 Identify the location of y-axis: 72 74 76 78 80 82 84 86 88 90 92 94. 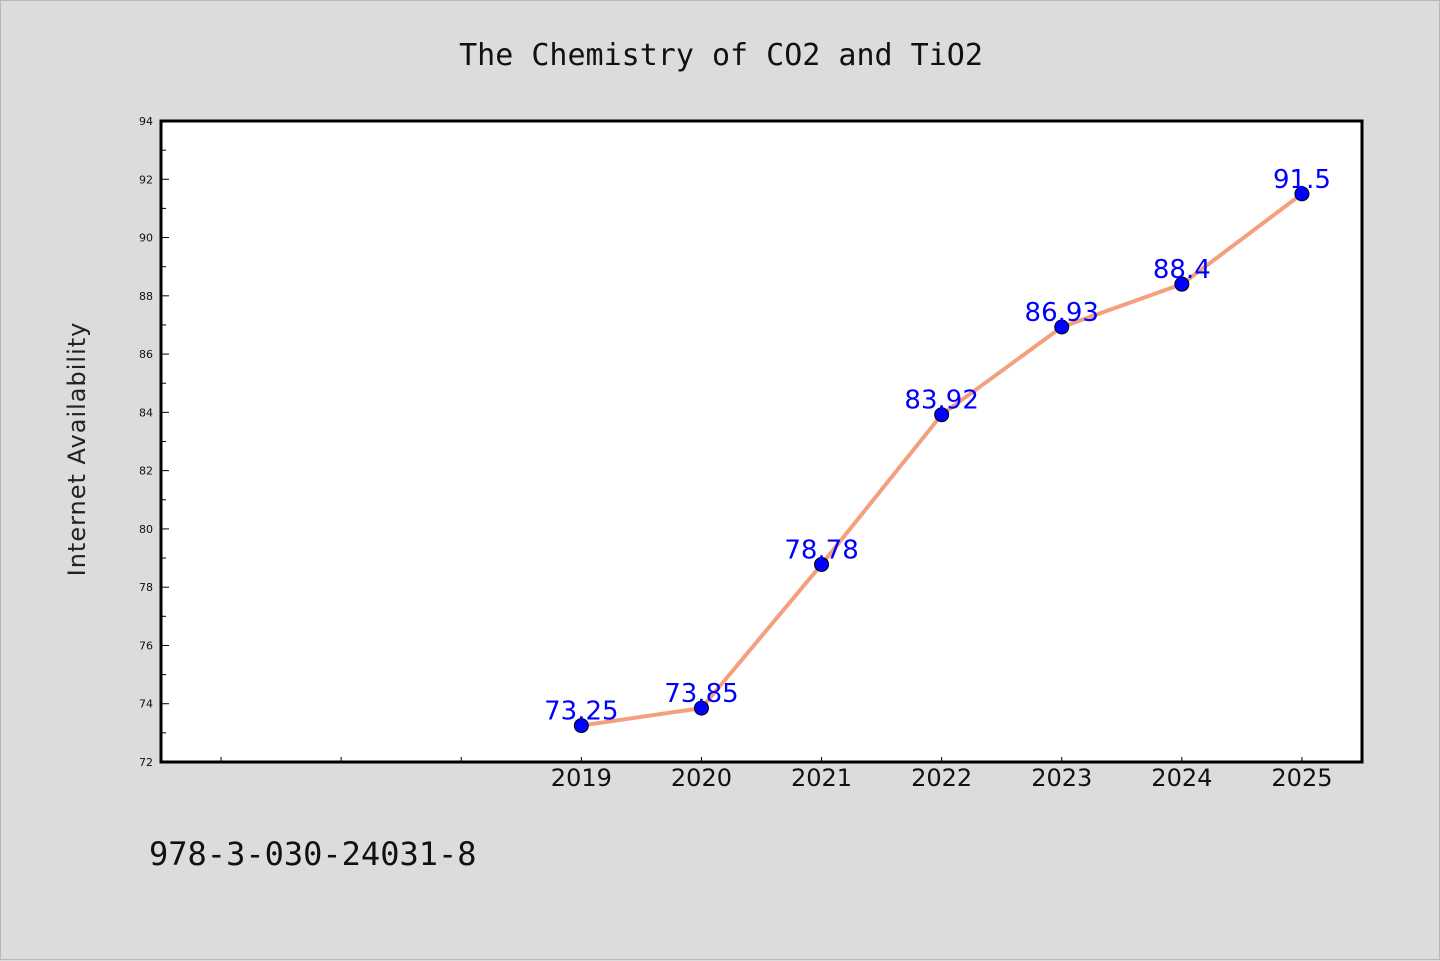
(154, 442).